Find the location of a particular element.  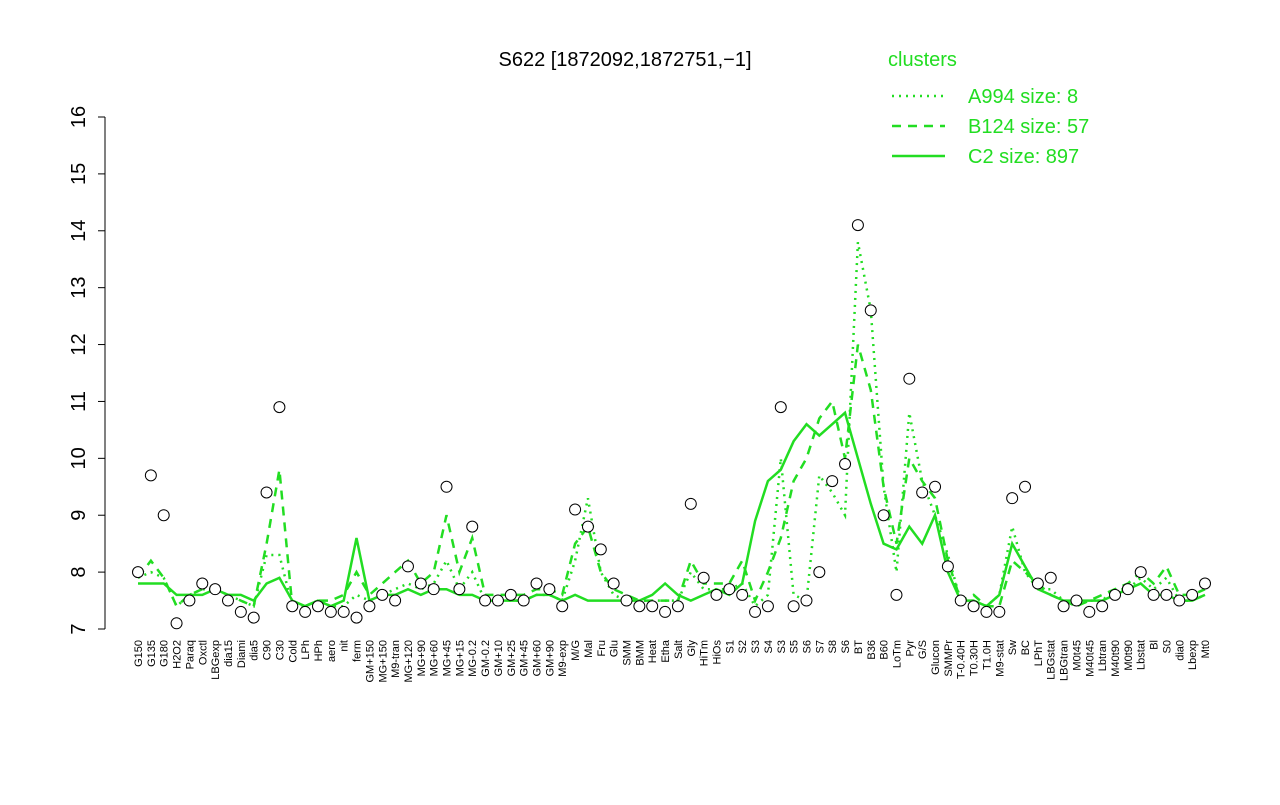

x-tick-label: GM+150 is located at coordinates (370, 661).